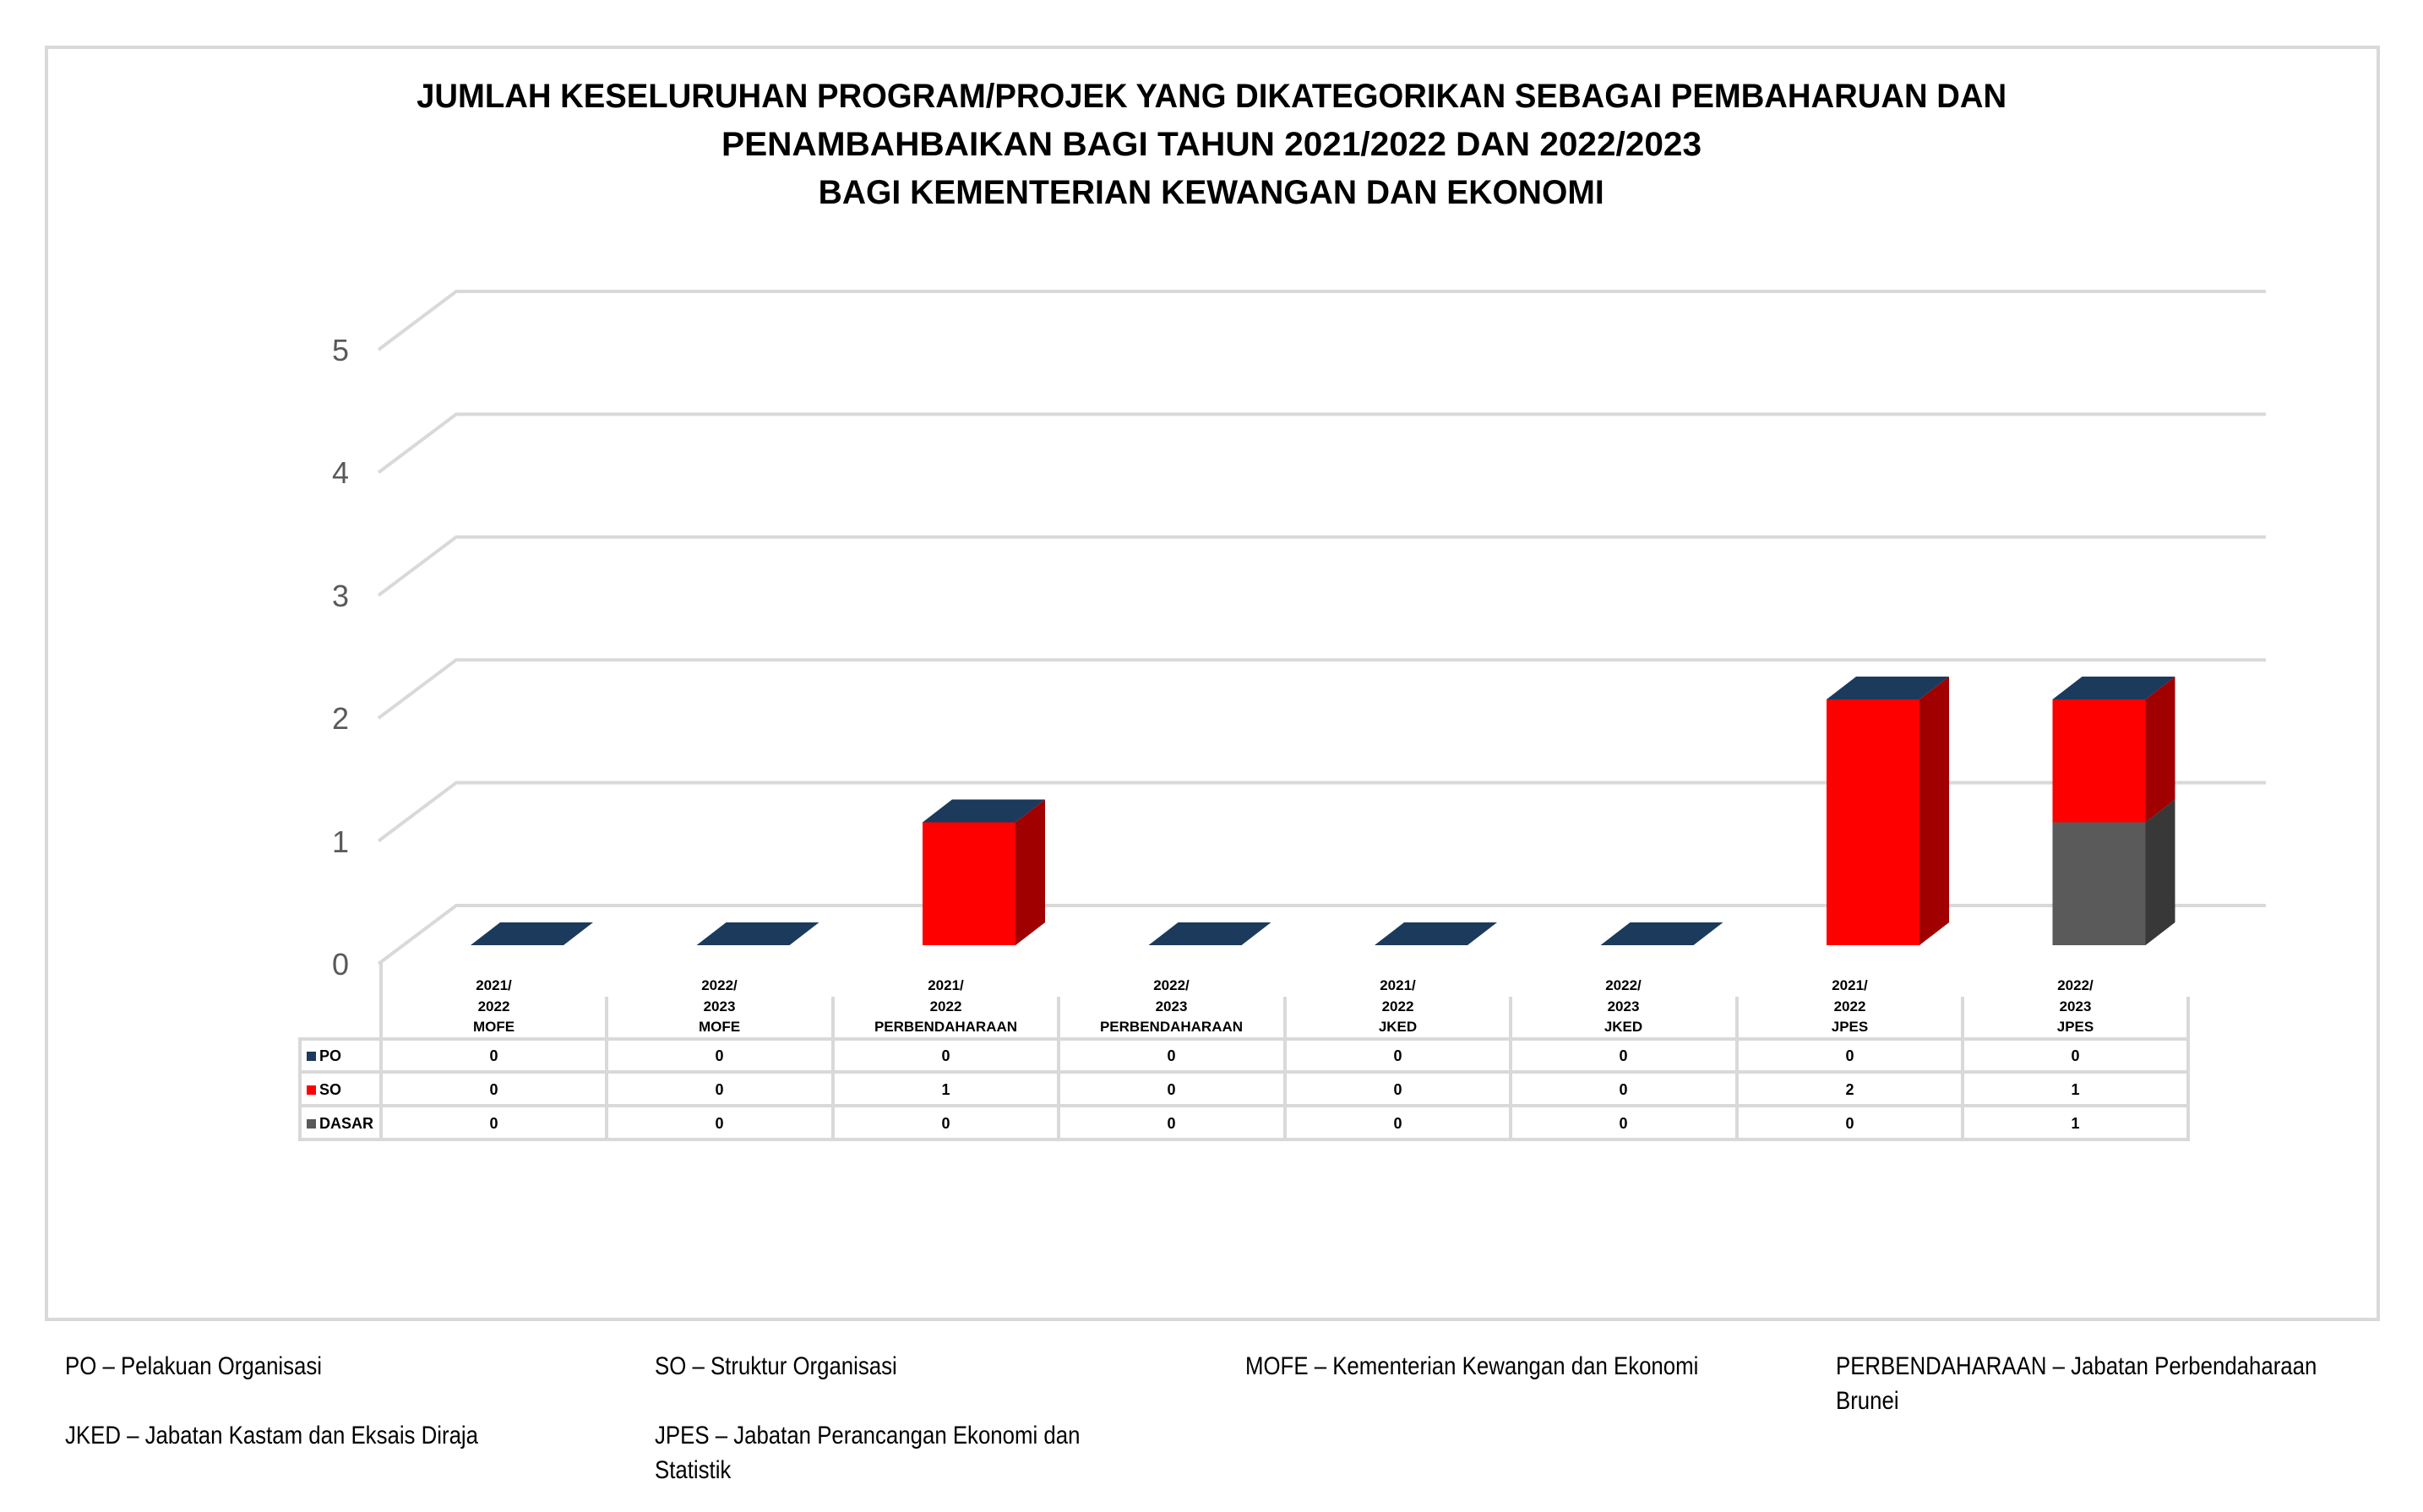 Image resolution: width=2423 pixels, height=1512 pixels. What do you see at coordinates (2160, 872) in the screenshot?
I see `bar-side-dasar` at bounding box center [2160, 872].